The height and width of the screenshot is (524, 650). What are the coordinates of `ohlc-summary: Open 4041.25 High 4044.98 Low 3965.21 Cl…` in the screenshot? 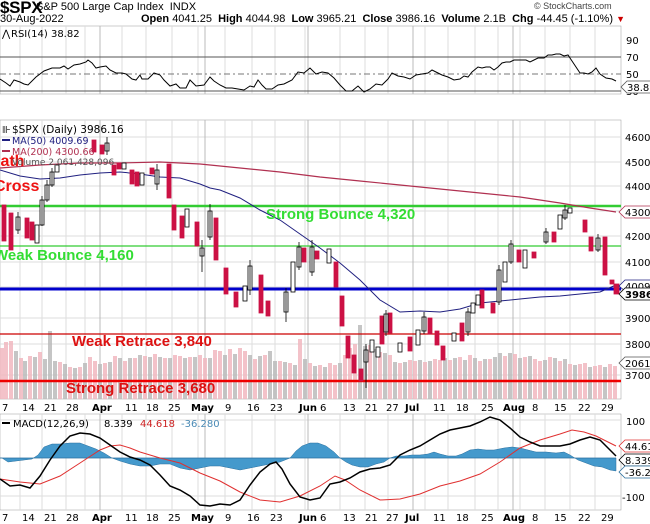 It's located at (383, 19).